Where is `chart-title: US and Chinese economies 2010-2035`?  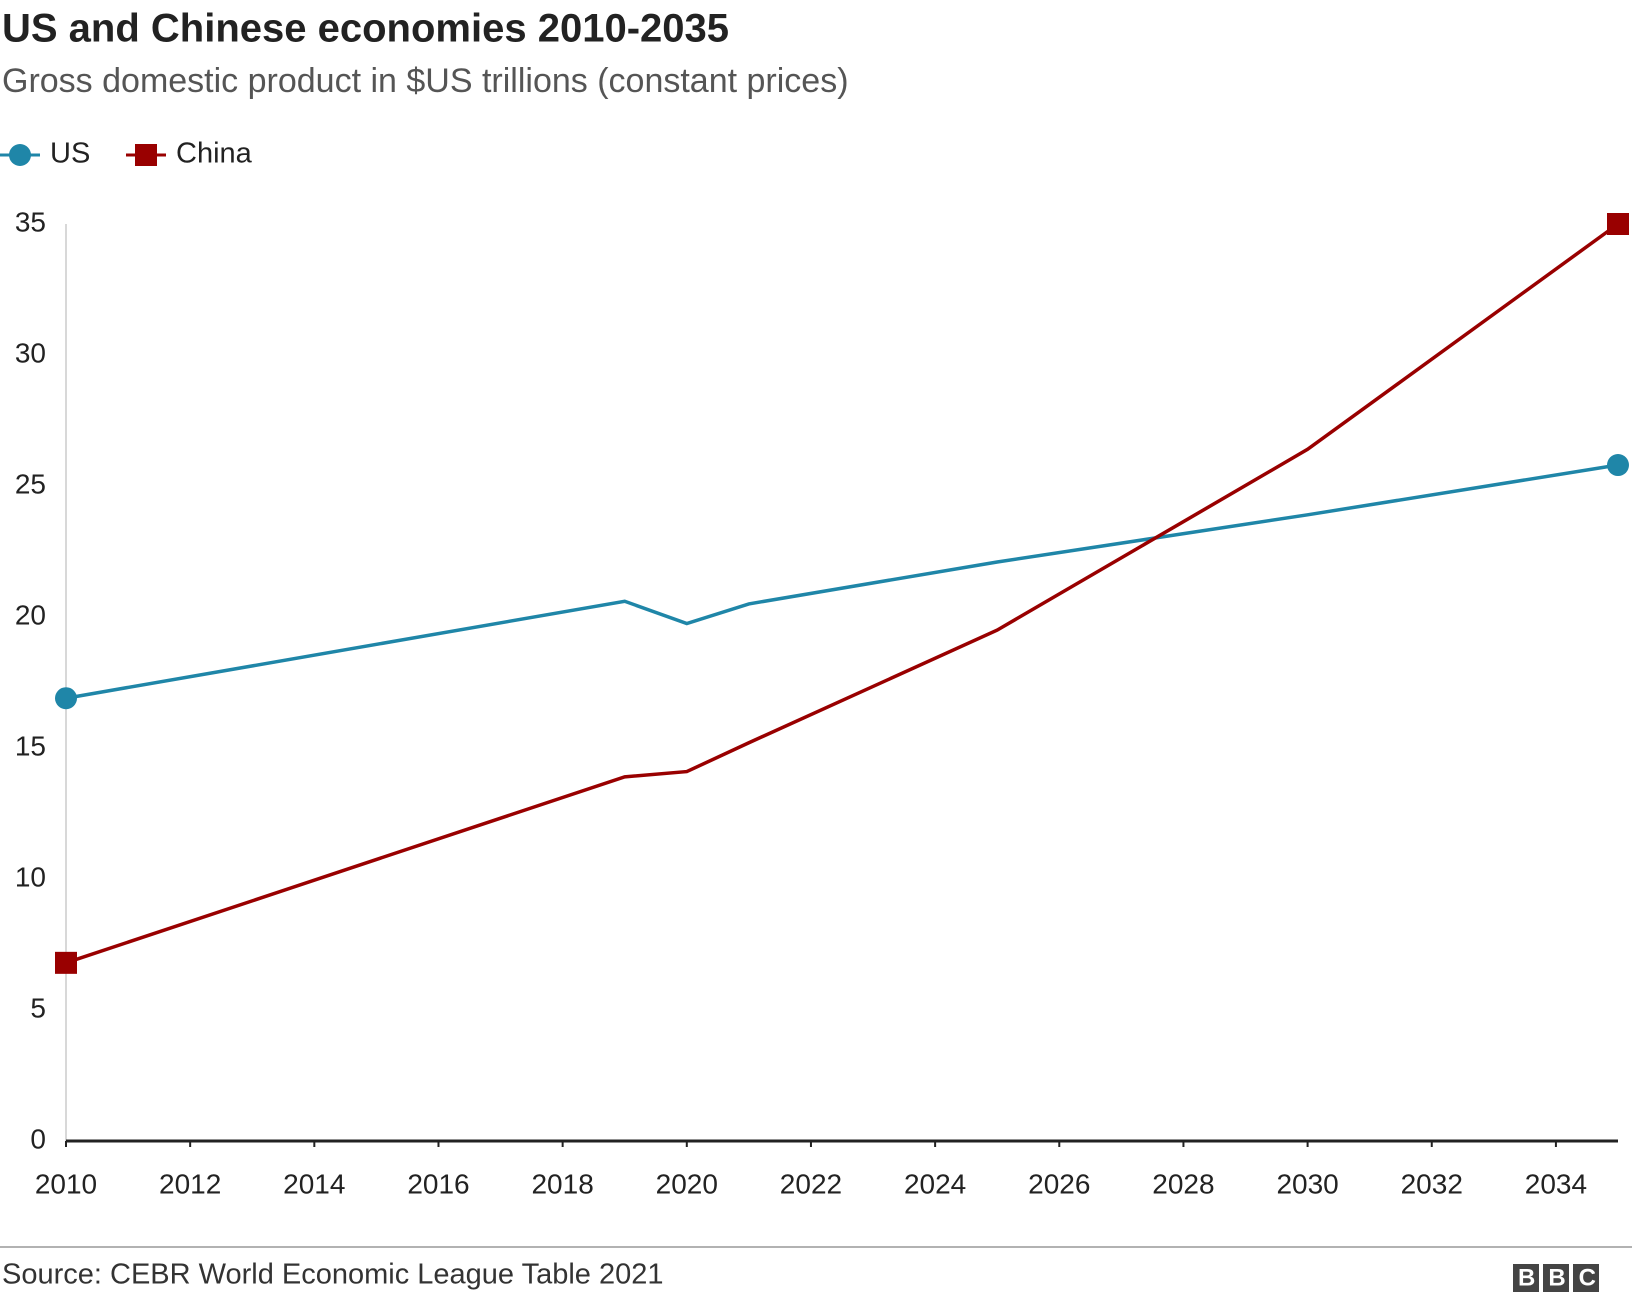 chart-title: US and Chinese economies 2010-2035 is located at coordinates (365, 29).